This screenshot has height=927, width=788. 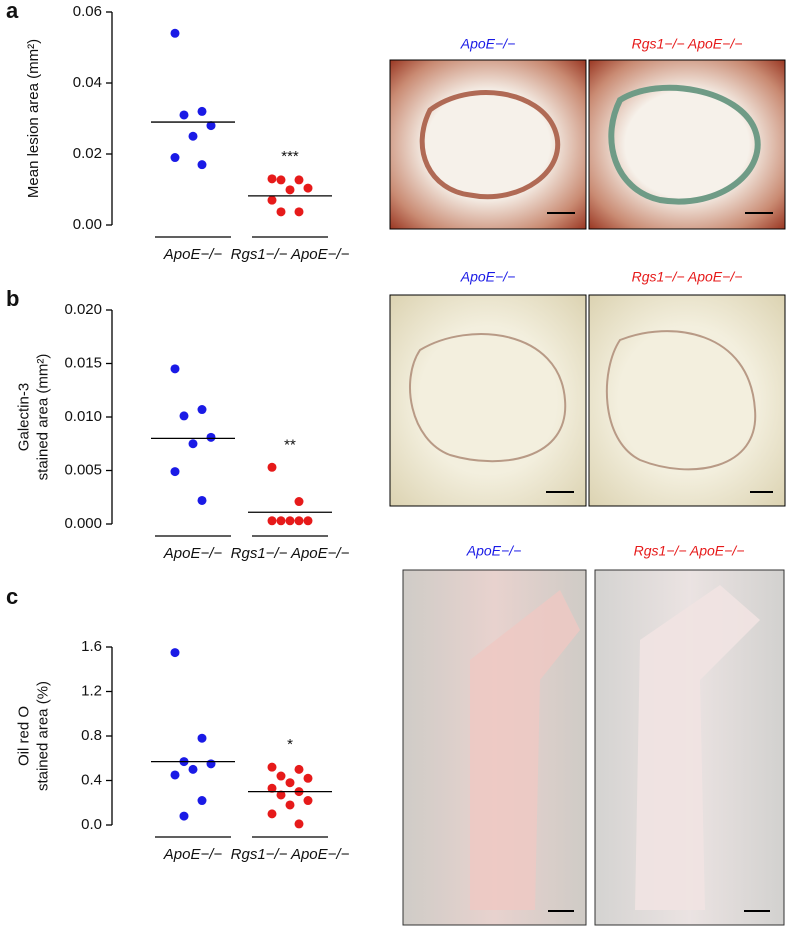 What do you see at coordinates (12, 596) in the screenshot?
I see `panel-letter: c` at bounding box center [12, 596].